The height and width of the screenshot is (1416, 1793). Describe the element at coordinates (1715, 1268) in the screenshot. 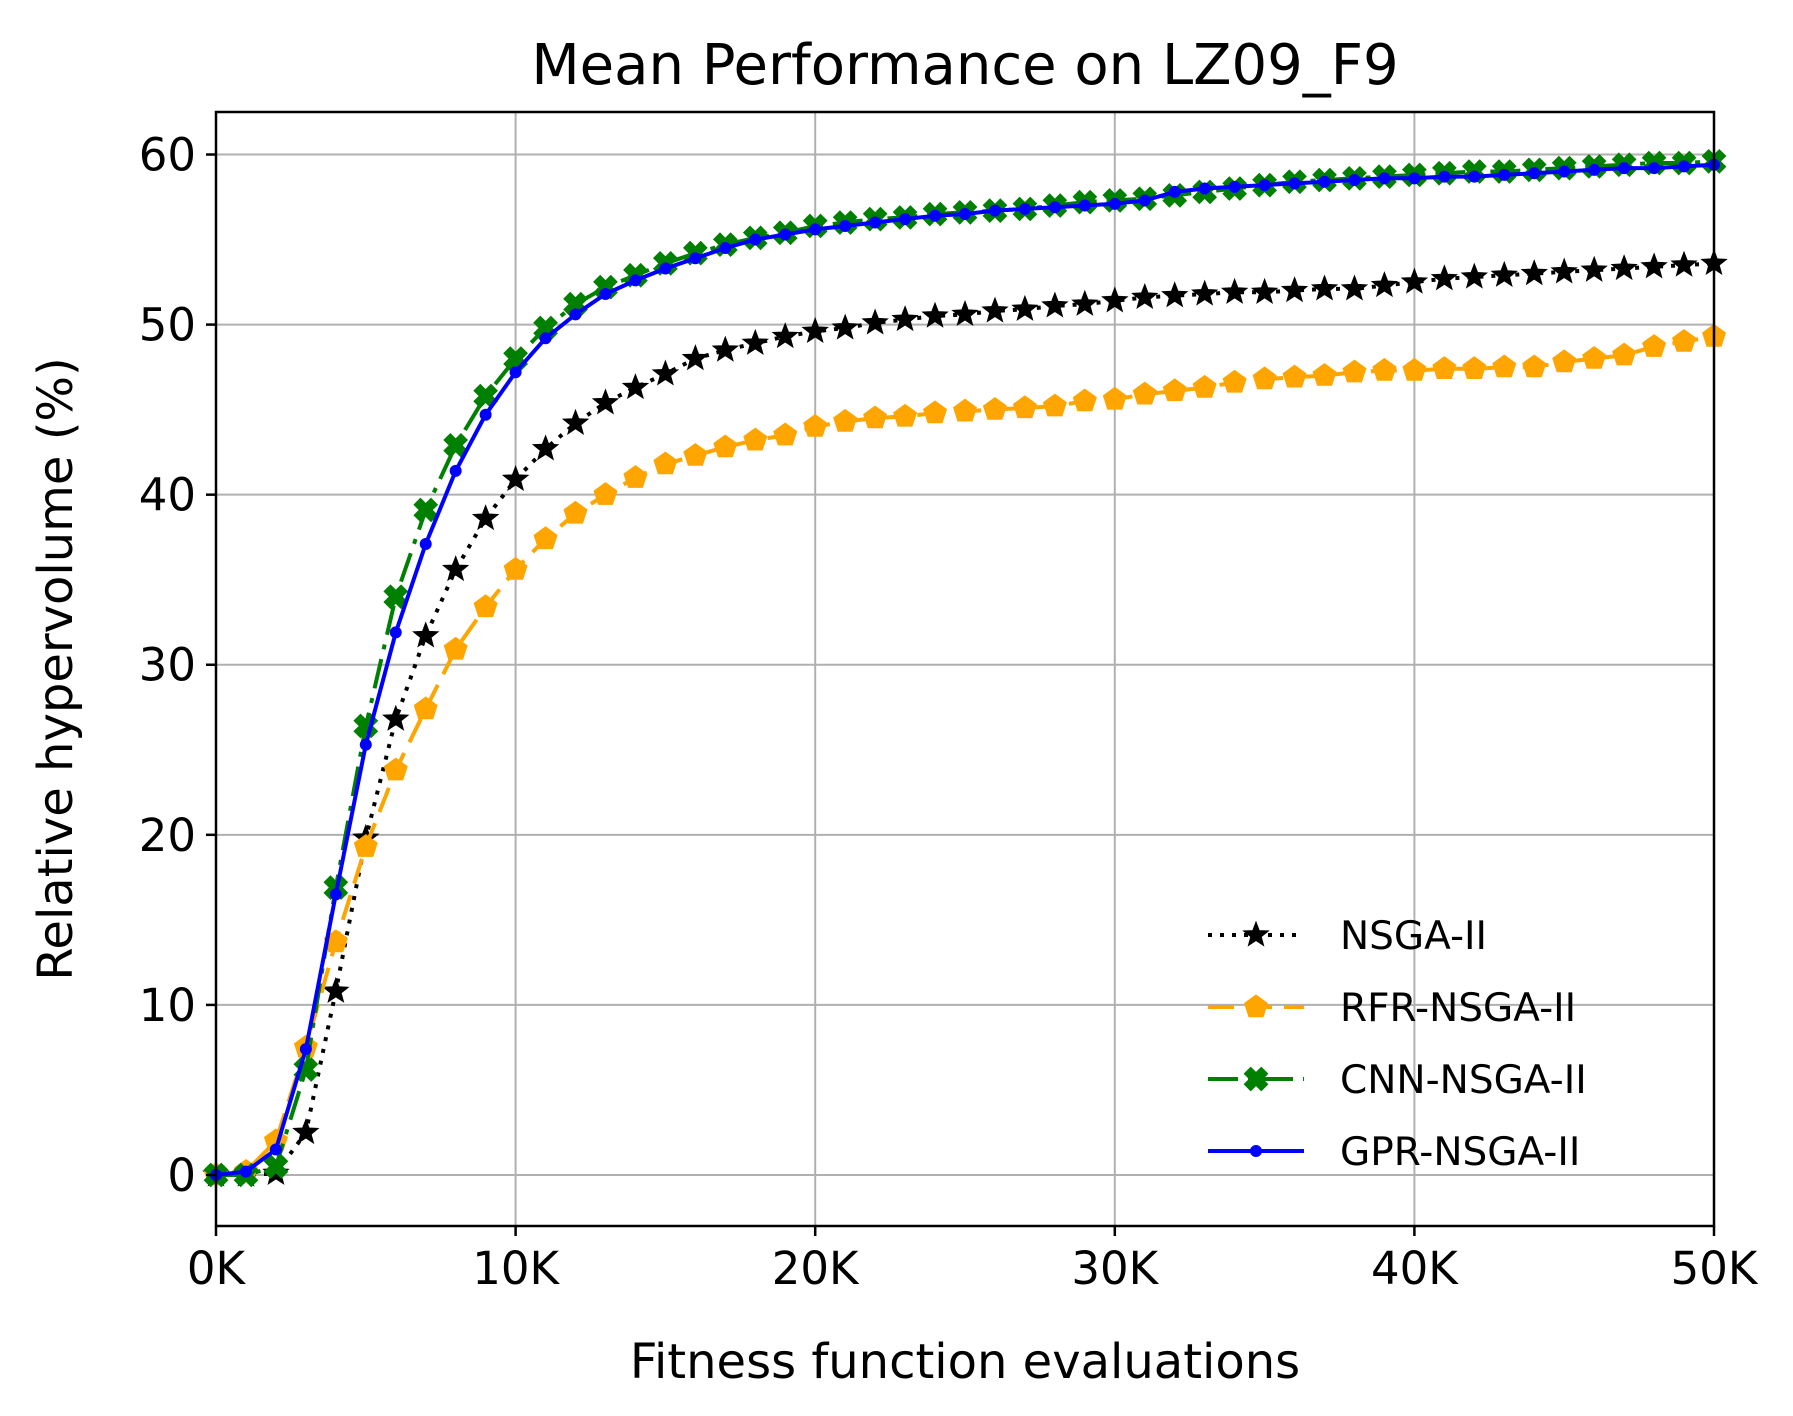

I see `x-tick-label: 50K` at that location.